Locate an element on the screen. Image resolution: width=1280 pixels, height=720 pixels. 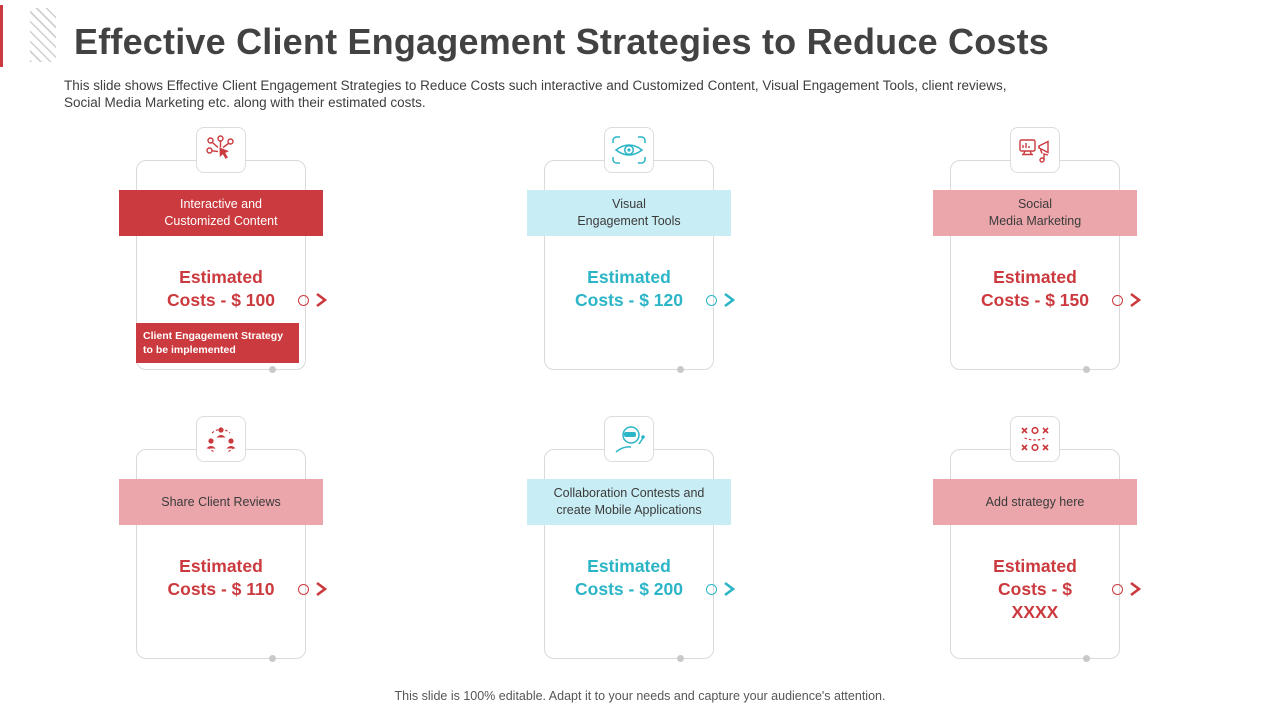
collaboration-contests-icon is located at coordinates (630, 439).